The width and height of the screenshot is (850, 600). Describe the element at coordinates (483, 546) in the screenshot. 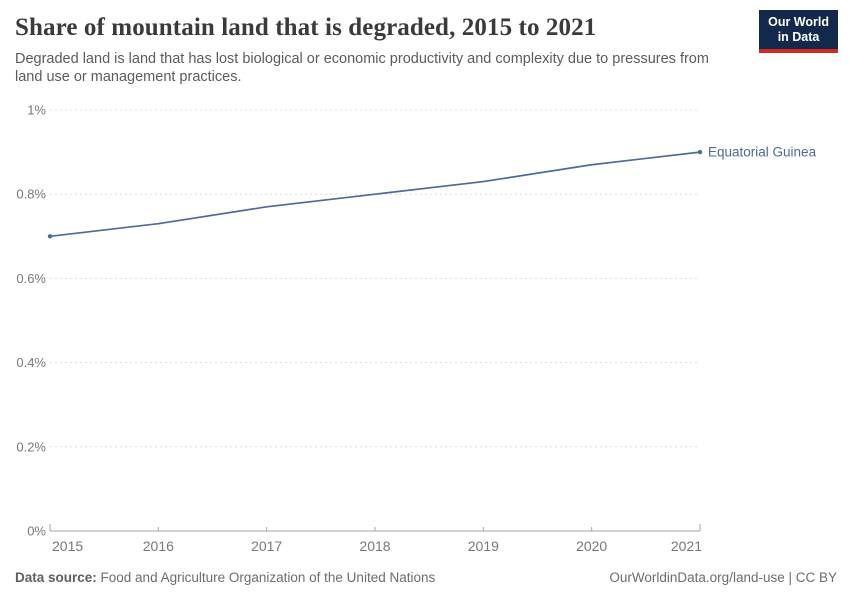

I see `x-tick-label: 2019` at that location.